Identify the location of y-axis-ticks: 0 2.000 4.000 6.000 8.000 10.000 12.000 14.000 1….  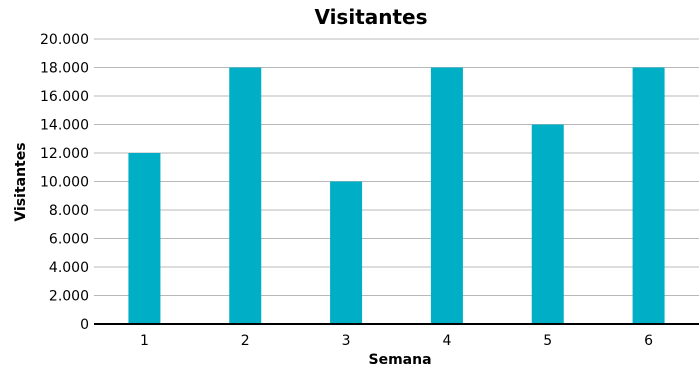
(64, 182).